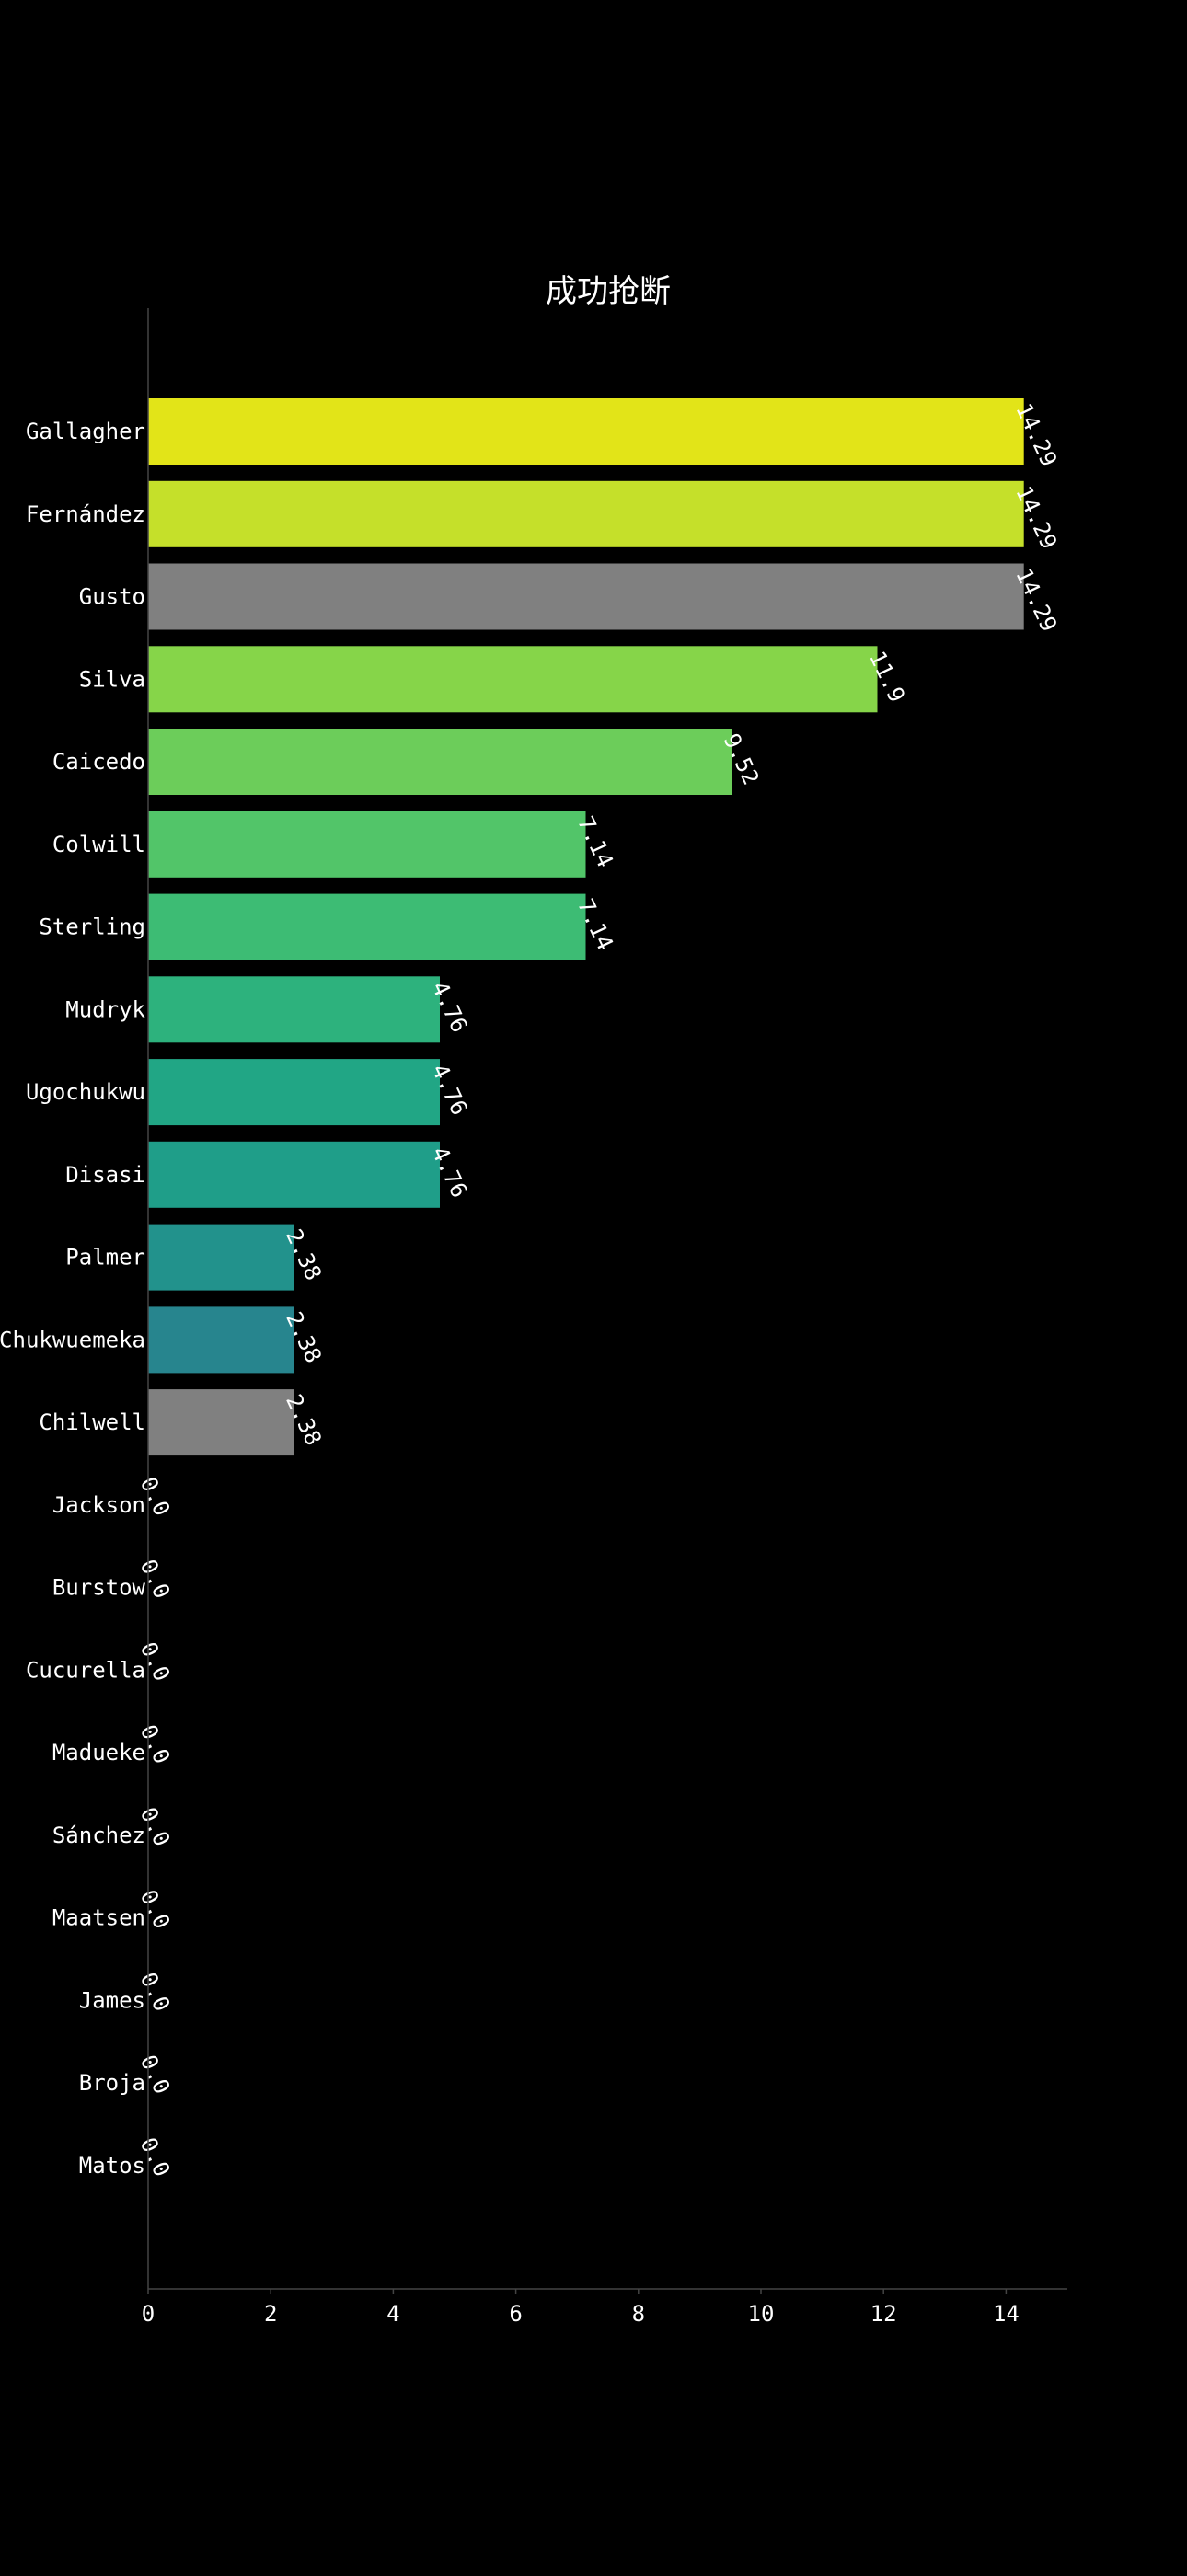 The height and width of the screenshot is (2576, 1187). Describe the element at coordinates (98, 844) in the screenshot. I see `category-label: Colwill` at that location.